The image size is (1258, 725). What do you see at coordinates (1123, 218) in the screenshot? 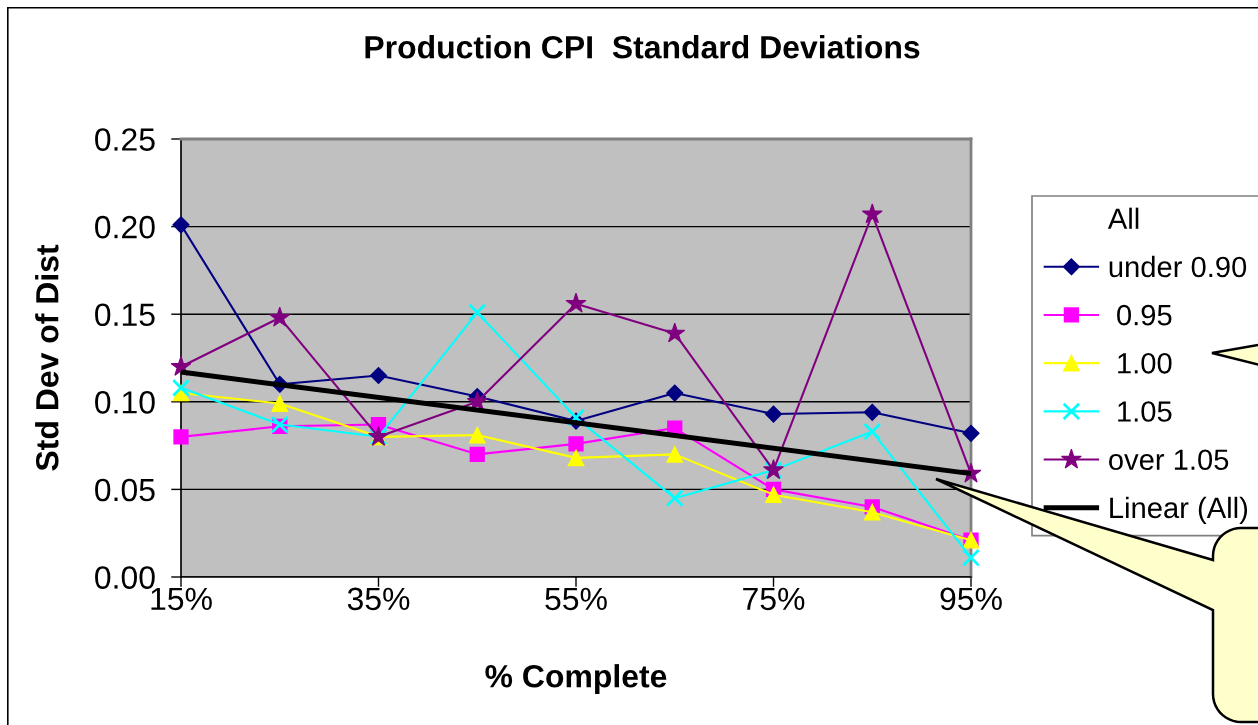
I see `legend-title: All` at bounding box center [1123, 218].